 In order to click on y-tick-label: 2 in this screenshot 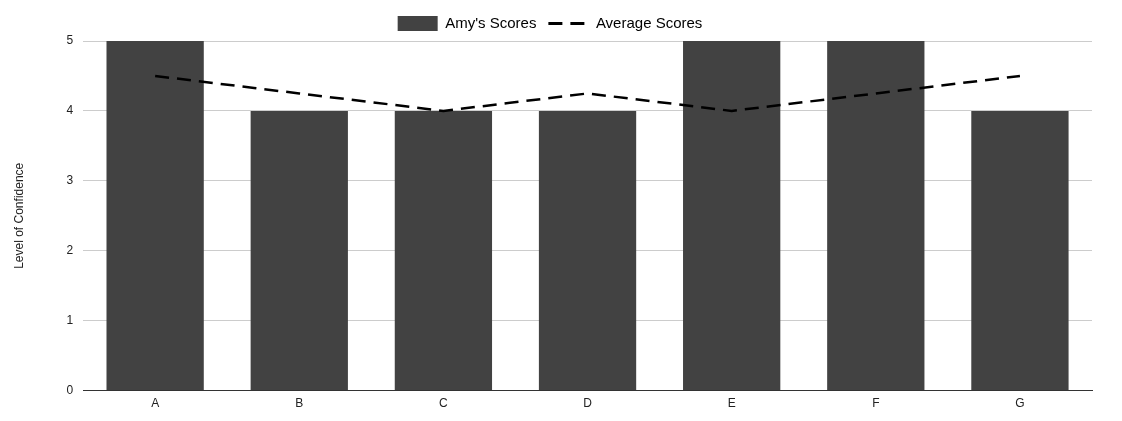, I will do `click(70, 250)`.